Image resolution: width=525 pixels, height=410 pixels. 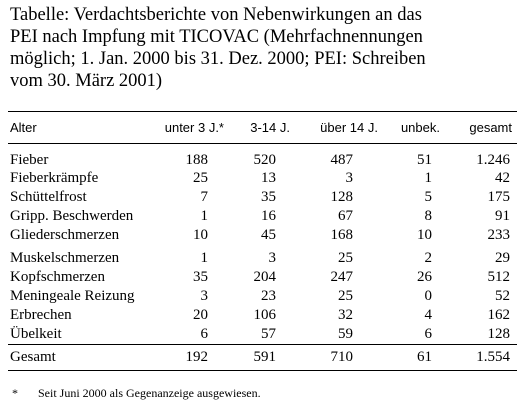 What do you see at coordinates (420, 127) in the screenshot?
I see `column-header: unbek.` at bounding box center [420, 127].